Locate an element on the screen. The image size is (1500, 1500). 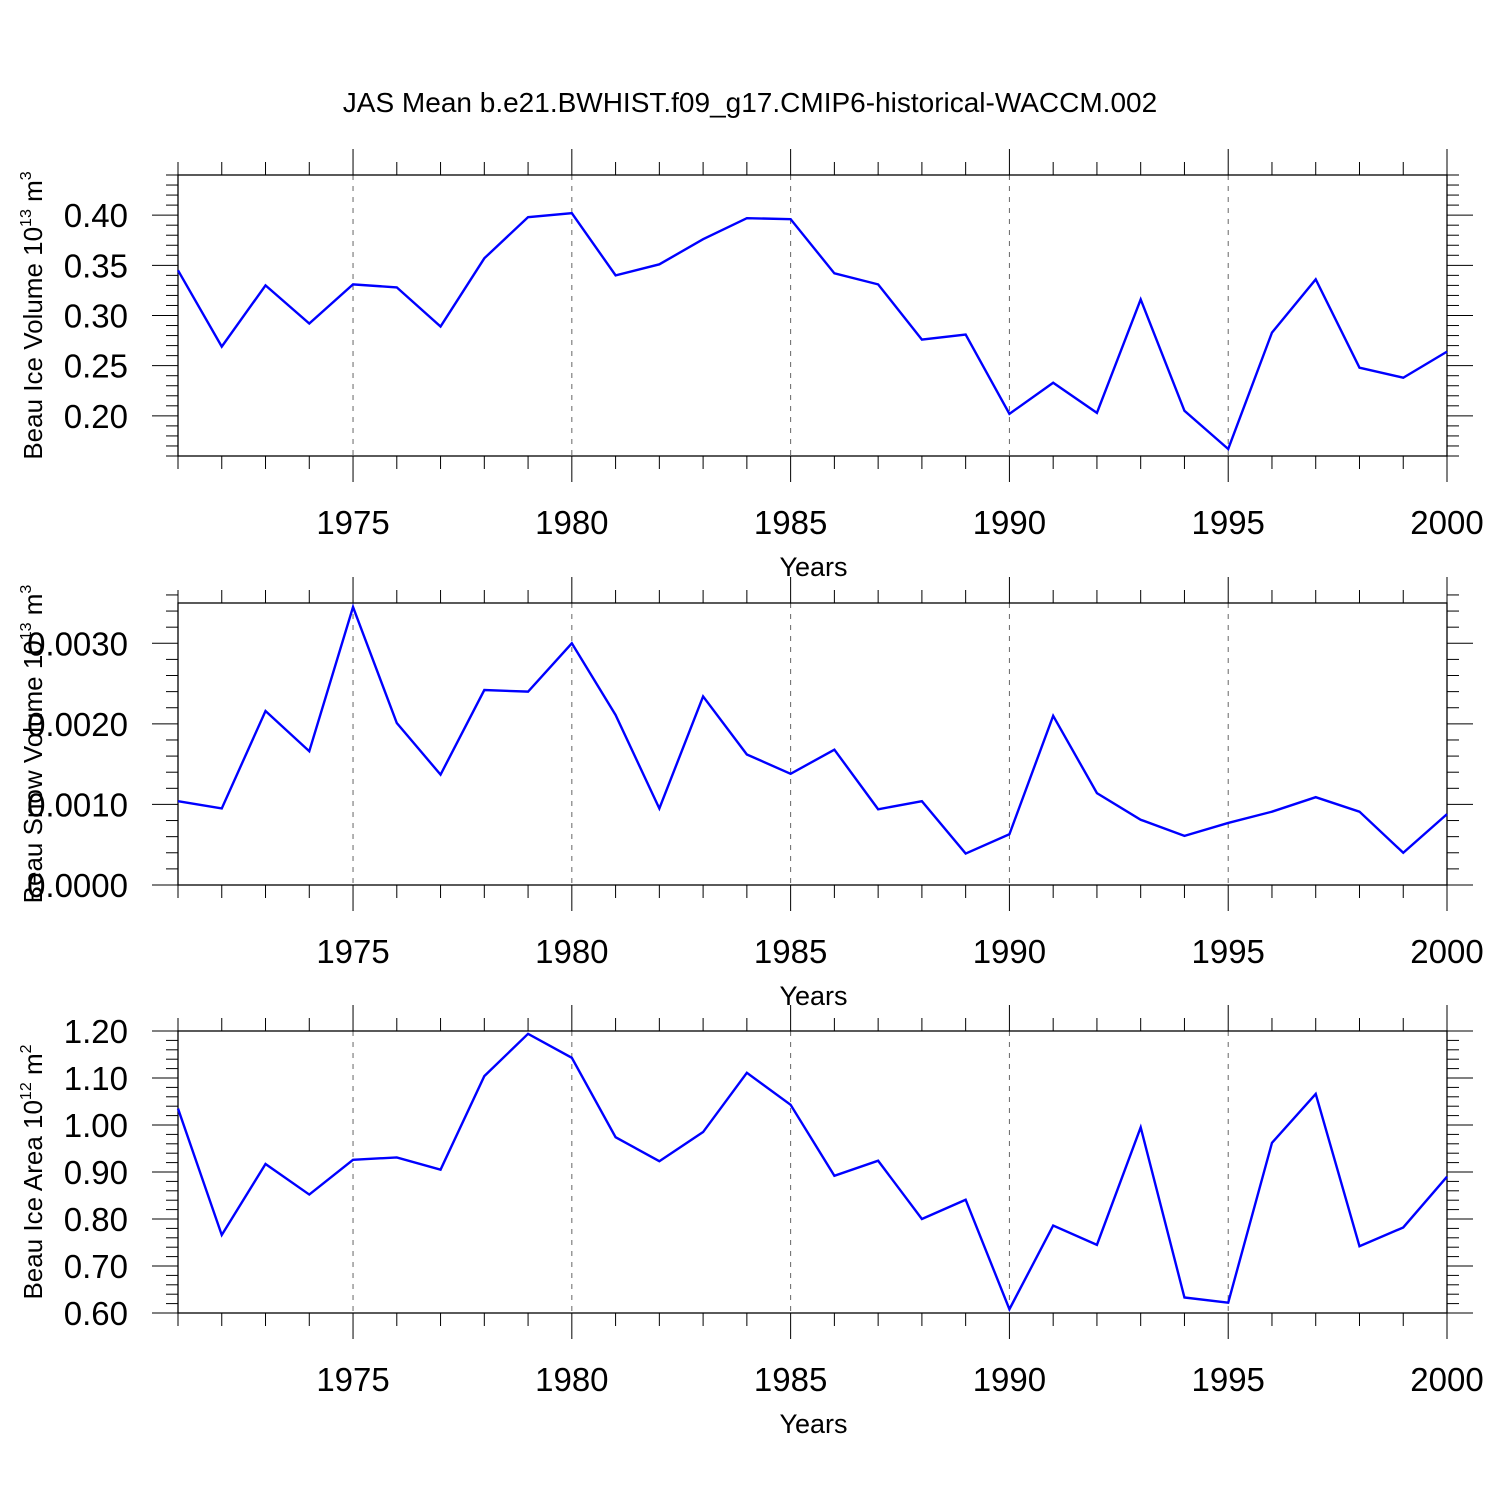
y-tick-label: 0.70 is located at coordinates (96, 1266).